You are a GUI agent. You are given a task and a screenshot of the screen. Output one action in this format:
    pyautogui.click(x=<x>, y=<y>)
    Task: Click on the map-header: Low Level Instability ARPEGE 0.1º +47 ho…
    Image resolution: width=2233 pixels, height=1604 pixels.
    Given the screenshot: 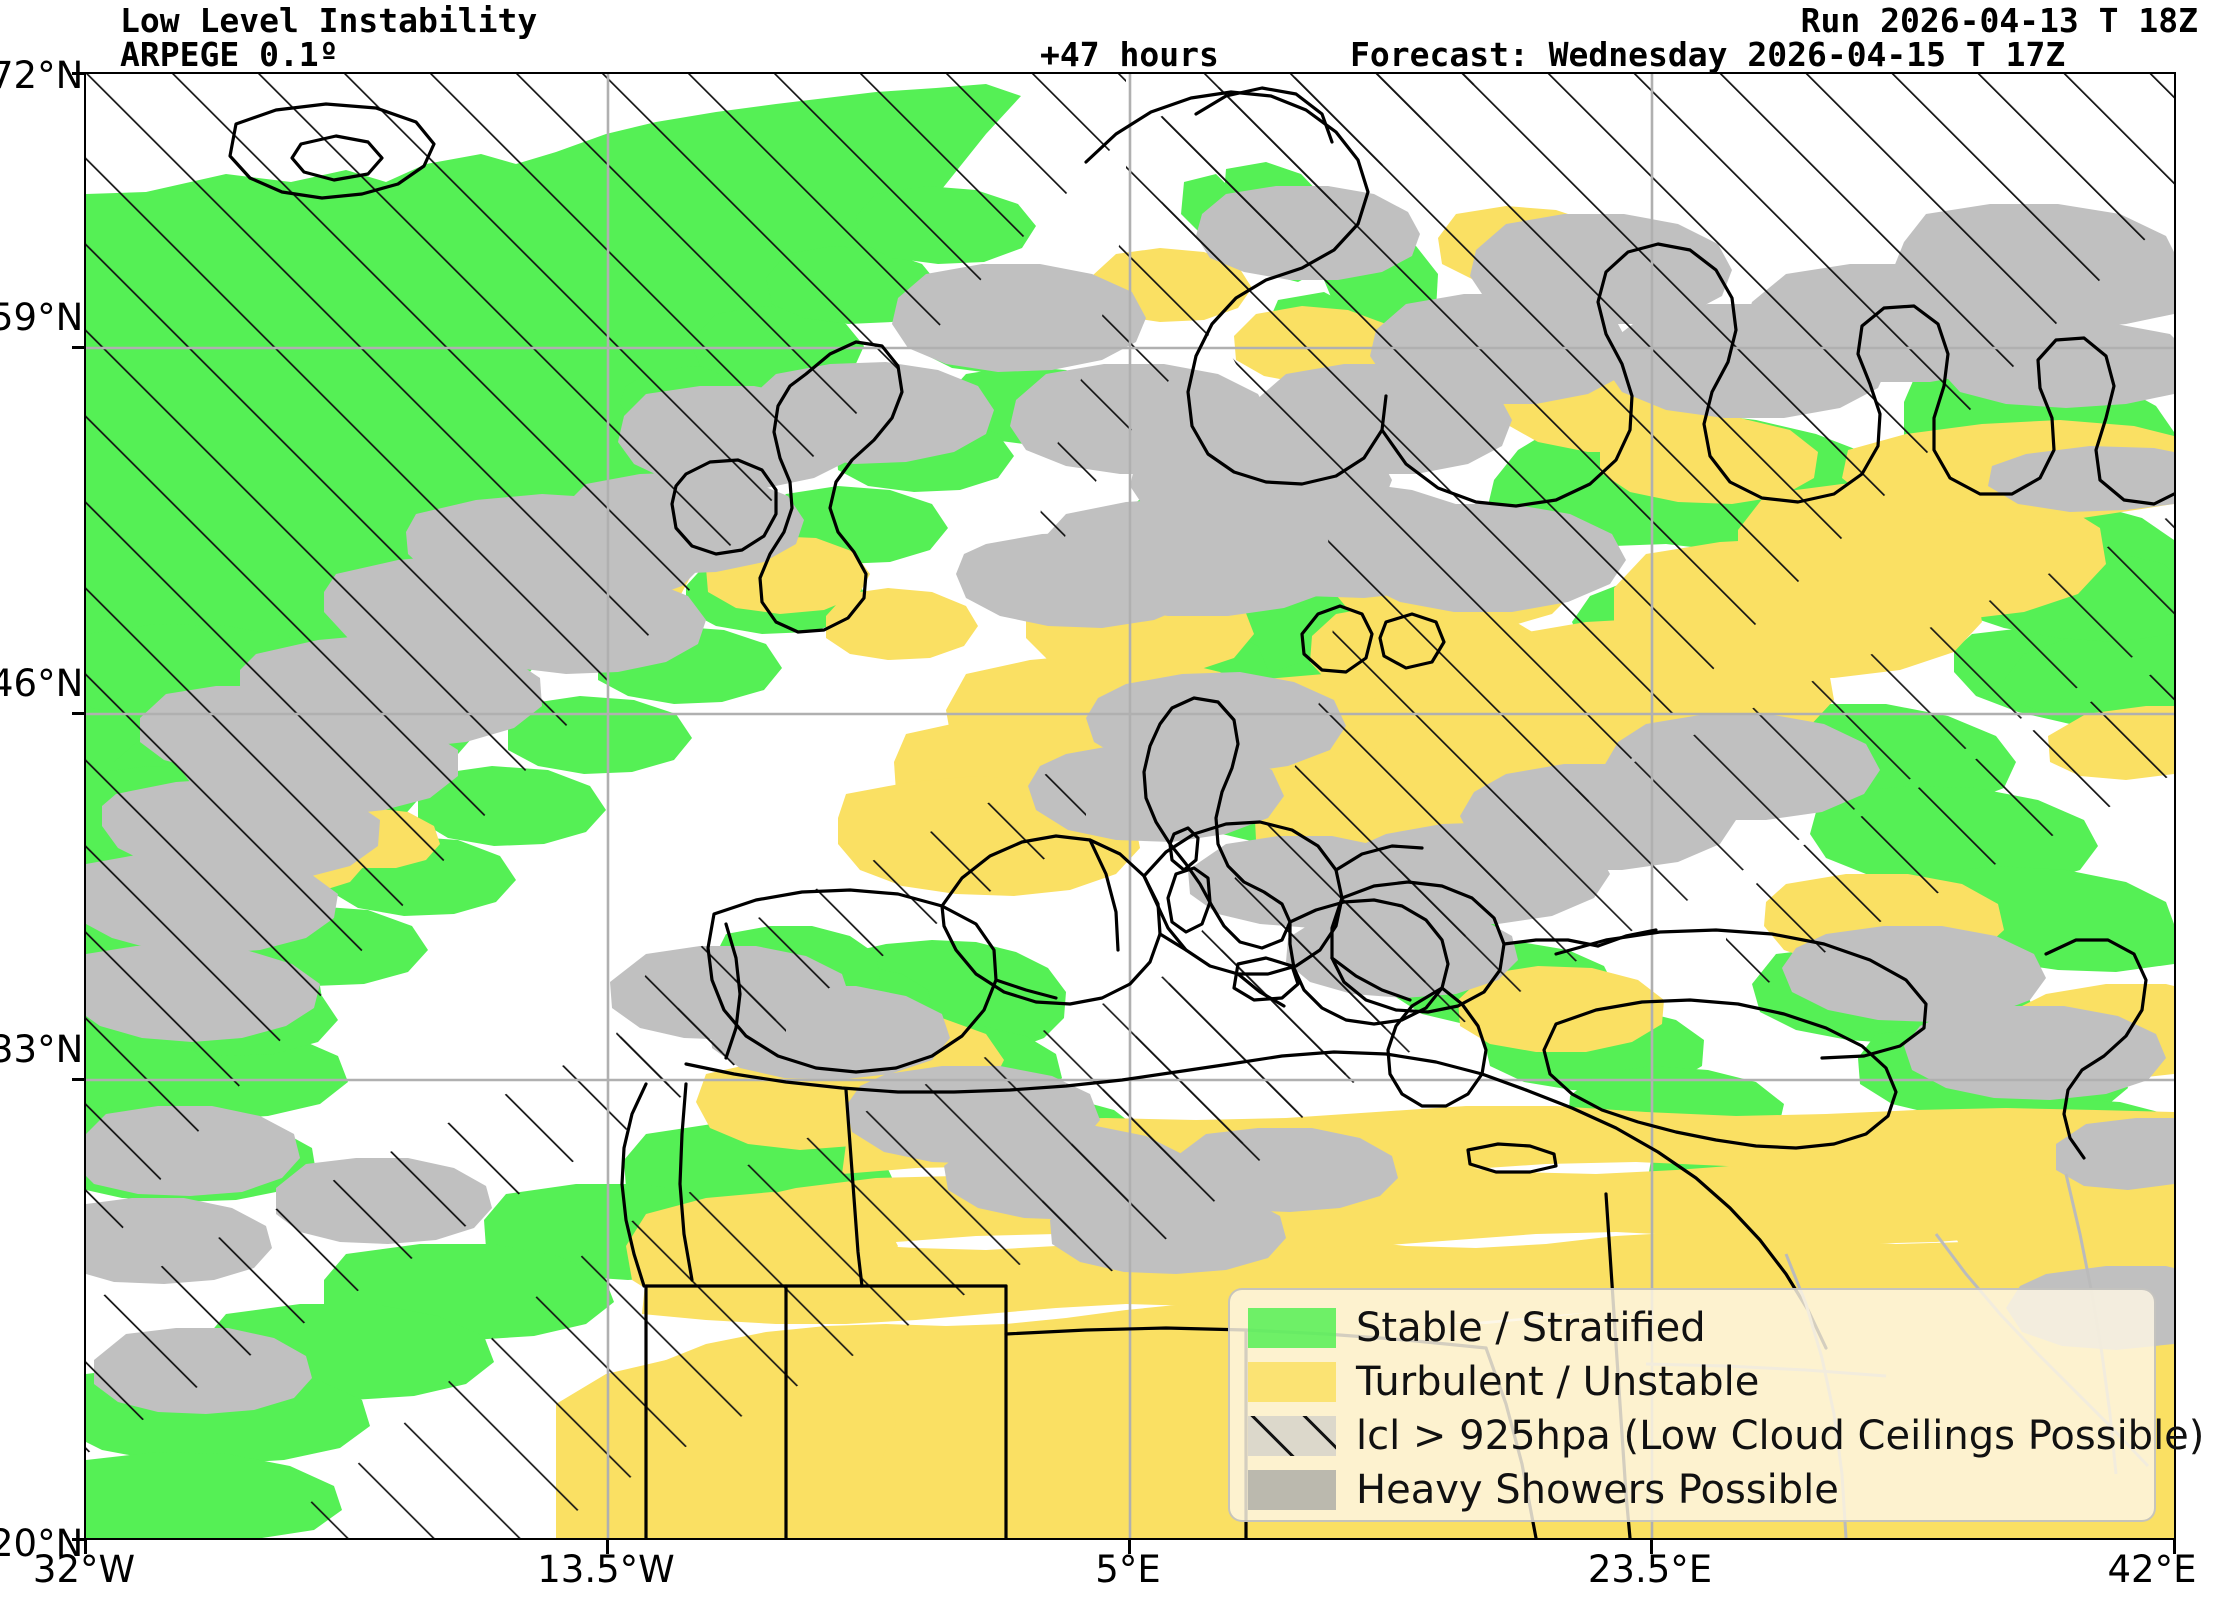 What is the action you would take?
    pyautogui.click(x=1116, y=36)
    